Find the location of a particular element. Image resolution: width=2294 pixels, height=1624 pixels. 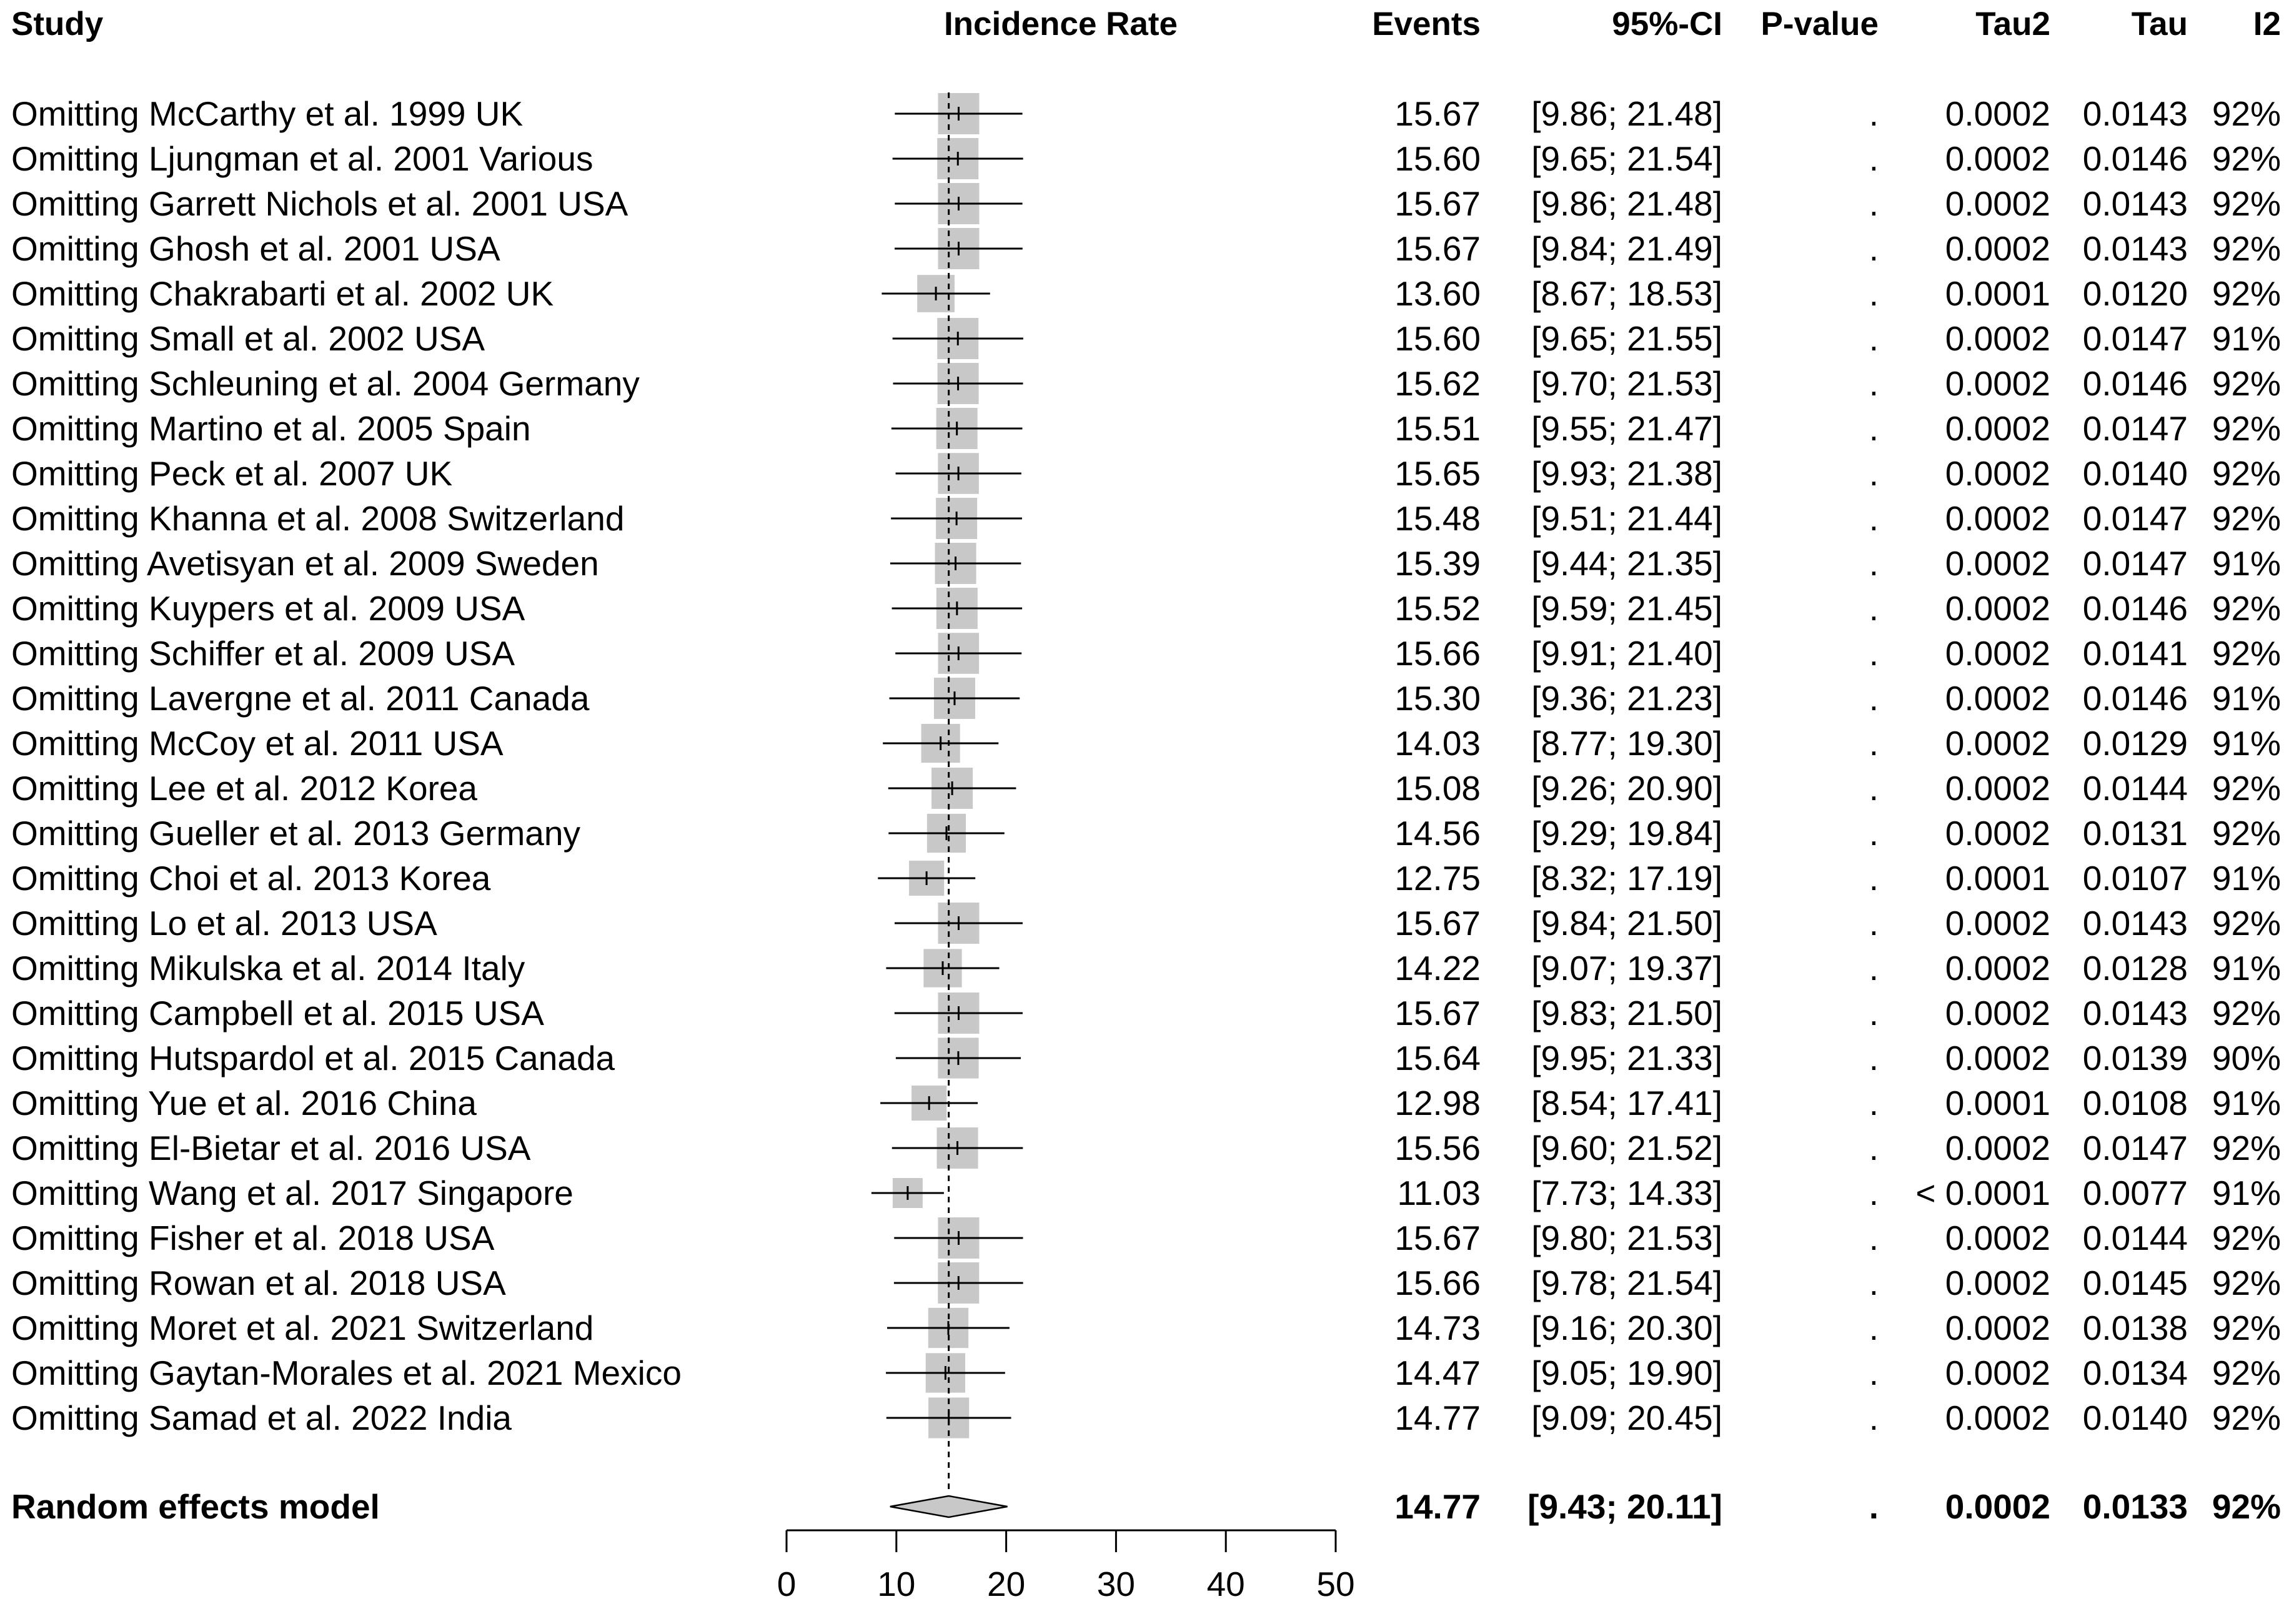

row-study-label: Omitting Lee et al. 2012 Korea is located at coordinates (244, 788).